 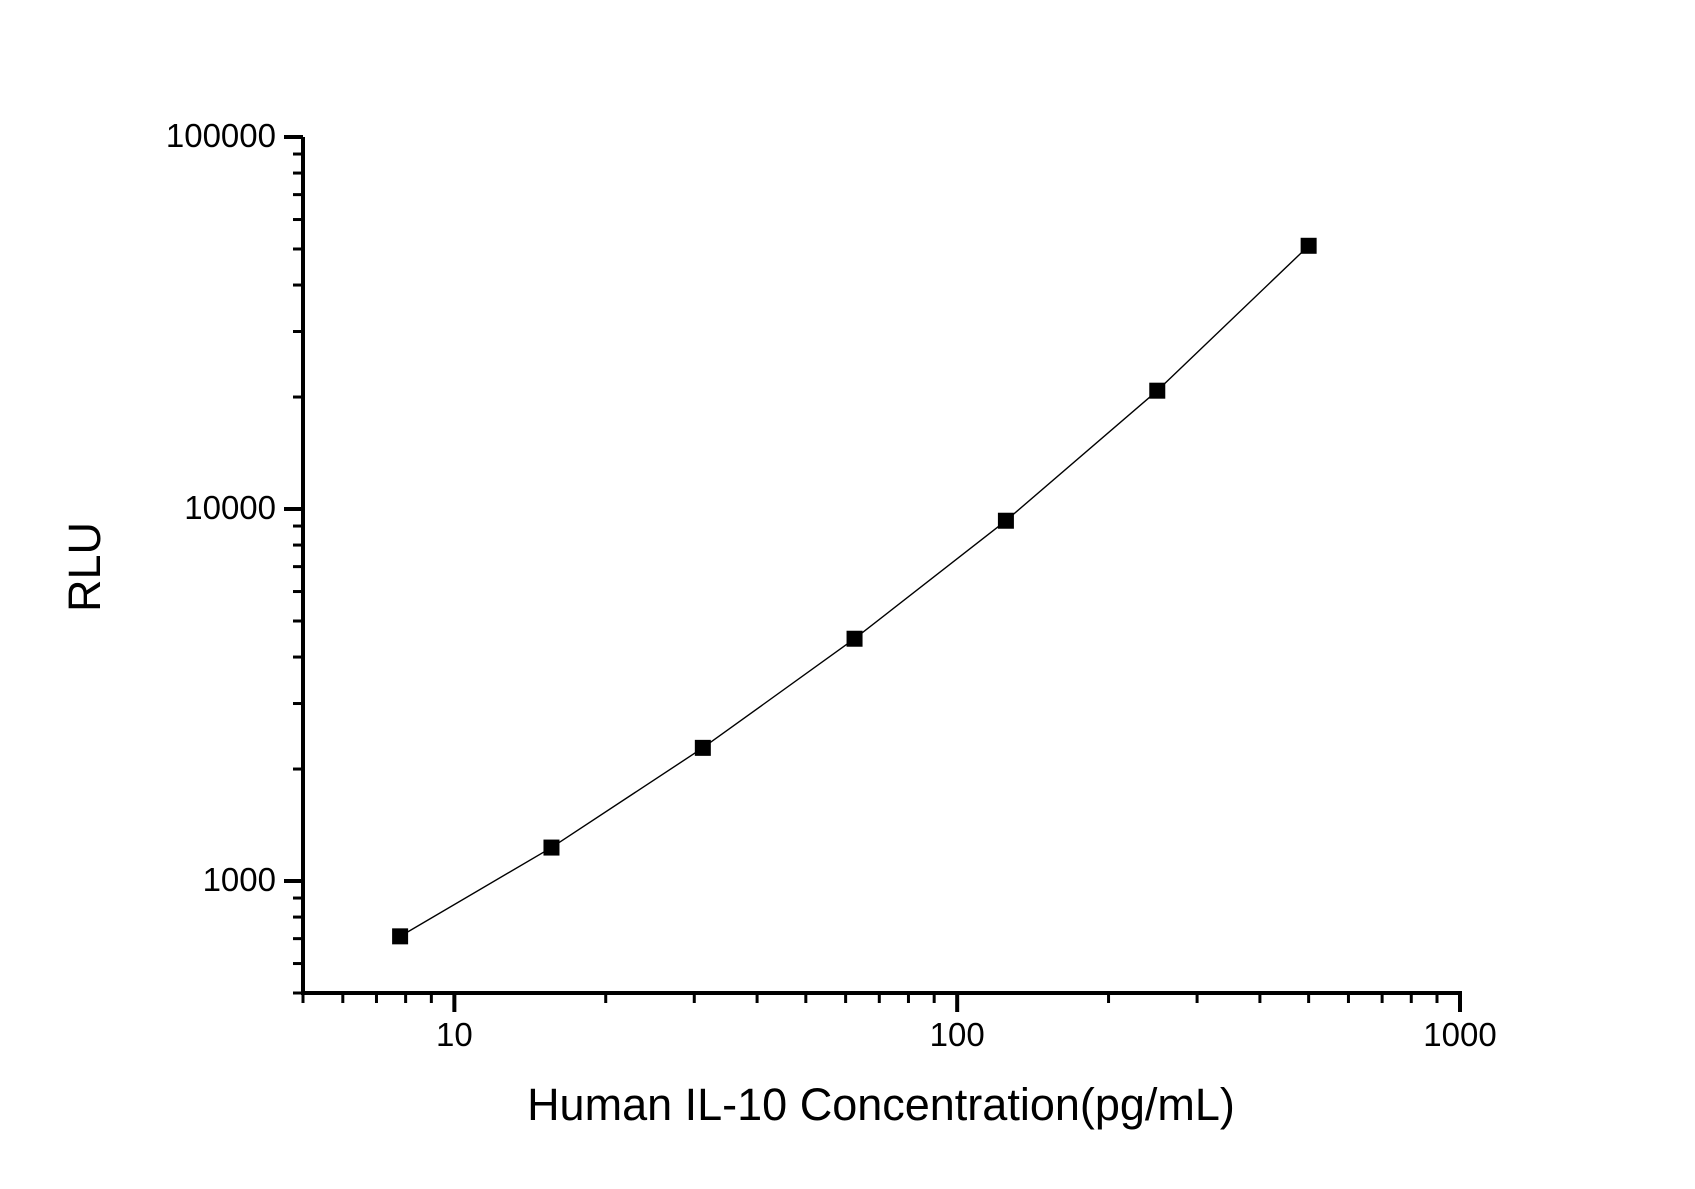 I want to click on x-tick-label: 10, so click(x=454, y=1034).